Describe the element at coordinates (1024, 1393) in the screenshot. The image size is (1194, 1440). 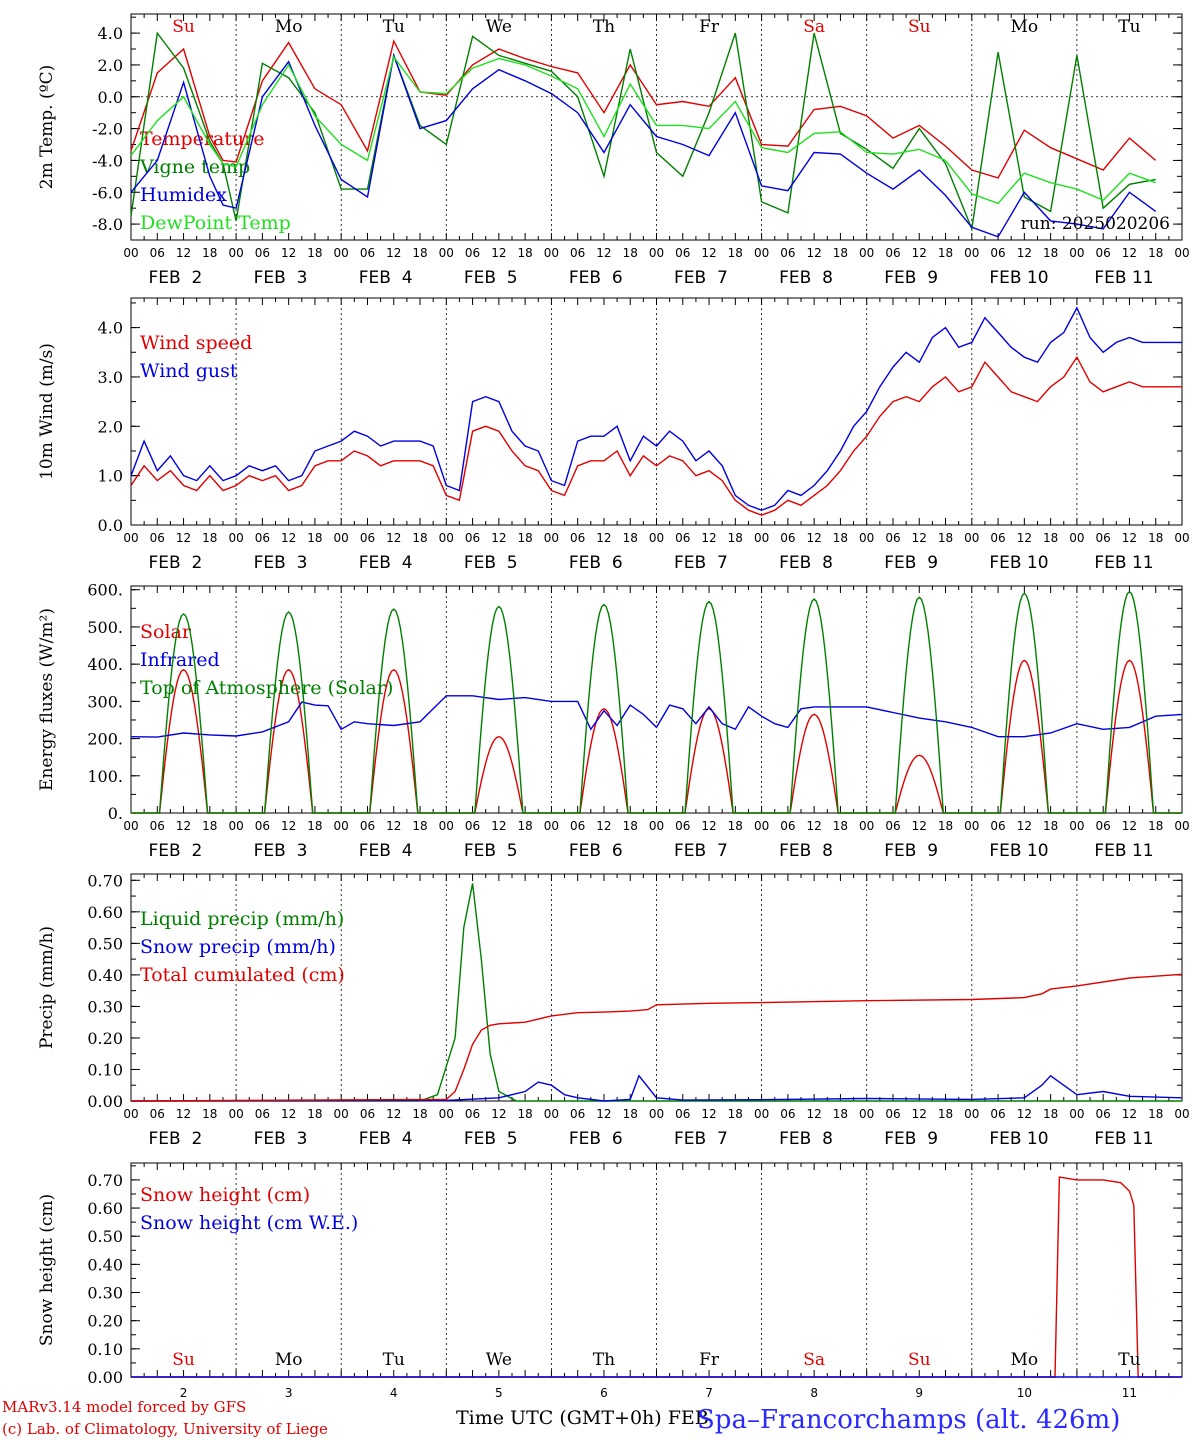
I see `day-number-label: 10` at that location.